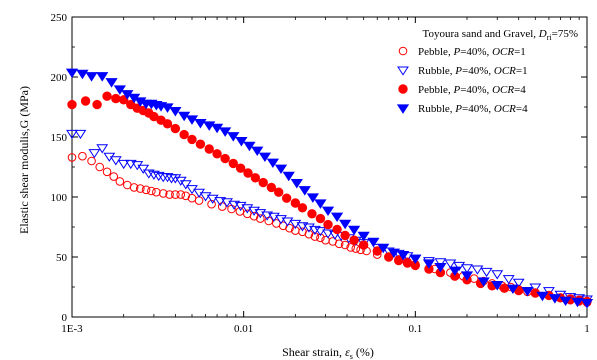 The width and height of the screenshot is (597, 360). I want to click on legend-label: Rubble, P=40%, OCR=4, so click(473, 109).